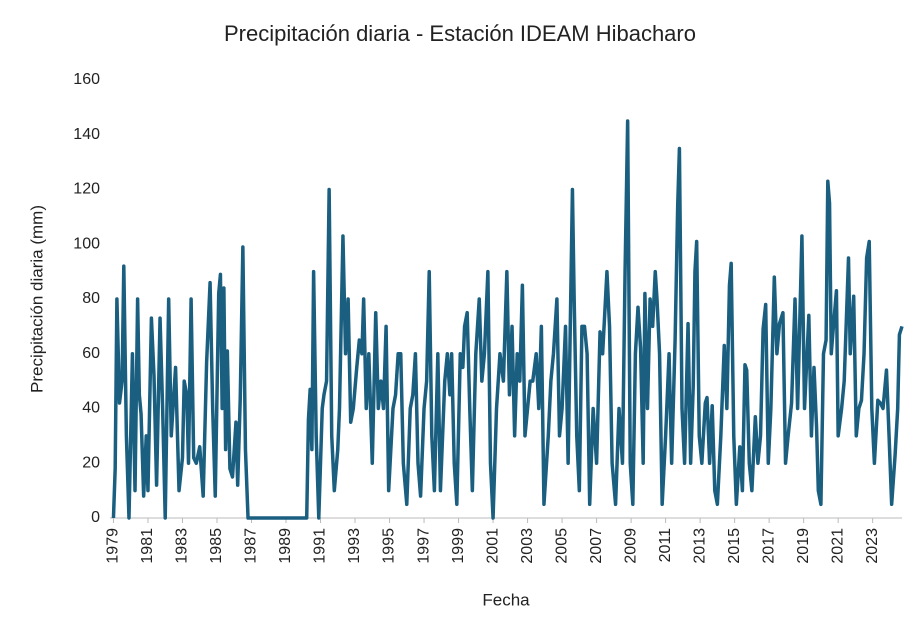 The image size is (921, 630). What do you see at coordinates (803, 546) in the screenshot?
I see `x-tick-label: 2019` at bounding box center [803, 546].